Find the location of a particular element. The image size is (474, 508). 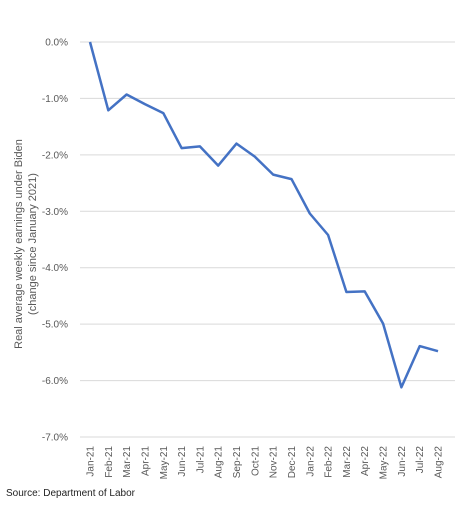

x-tick-label: May-22 is located at coordinates (384, 463).